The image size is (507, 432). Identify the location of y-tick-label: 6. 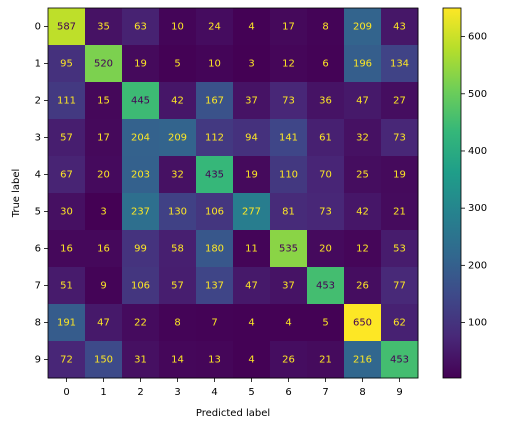
(38, 249).